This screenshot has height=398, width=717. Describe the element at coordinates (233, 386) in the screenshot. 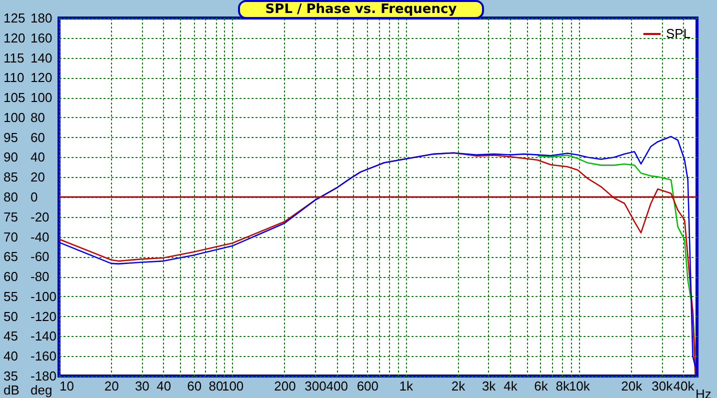

I see `x-tick-label: 100` at that location.